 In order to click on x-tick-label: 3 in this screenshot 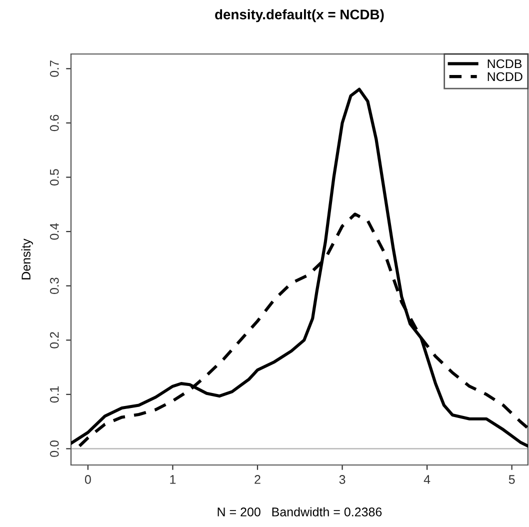, I will do `click(342, 479)`.